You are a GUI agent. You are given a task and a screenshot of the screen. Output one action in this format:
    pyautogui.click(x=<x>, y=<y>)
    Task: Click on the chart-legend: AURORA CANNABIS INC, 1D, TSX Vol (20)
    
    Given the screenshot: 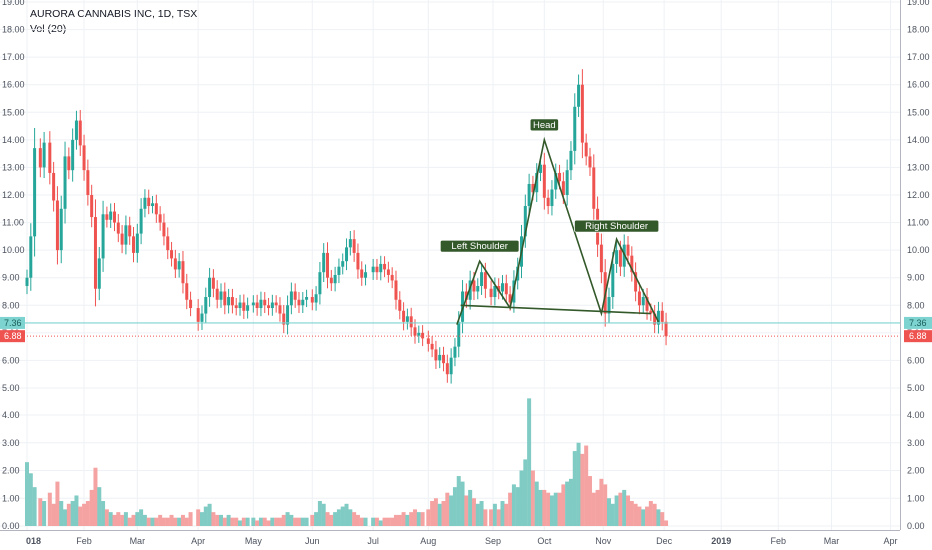 What is the action you would take?
    pyautogui.click(x=113, y=22)
    